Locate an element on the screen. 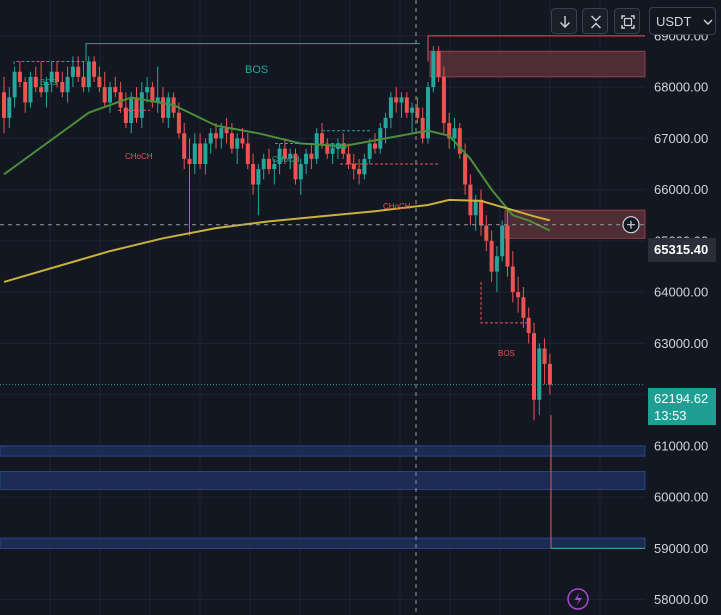 The image size is (721, 615). last-price-label: 62194.62 13:53 is located at coordinates (682, 406).